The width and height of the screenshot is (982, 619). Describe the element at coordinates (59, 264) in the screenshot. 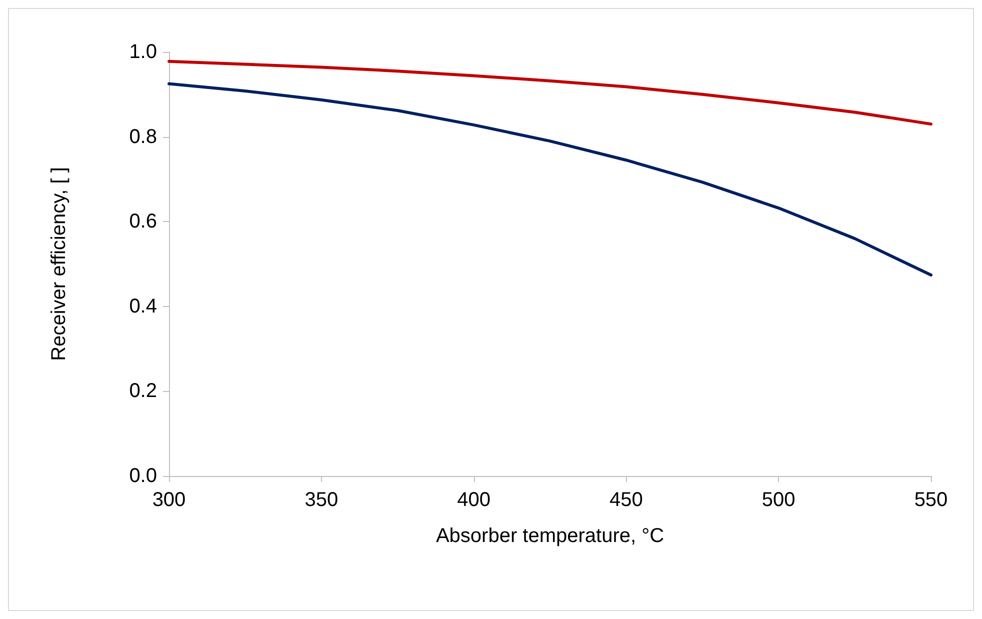

I see `y-axis-title: Receiver efficiency, [ ]` at that location.